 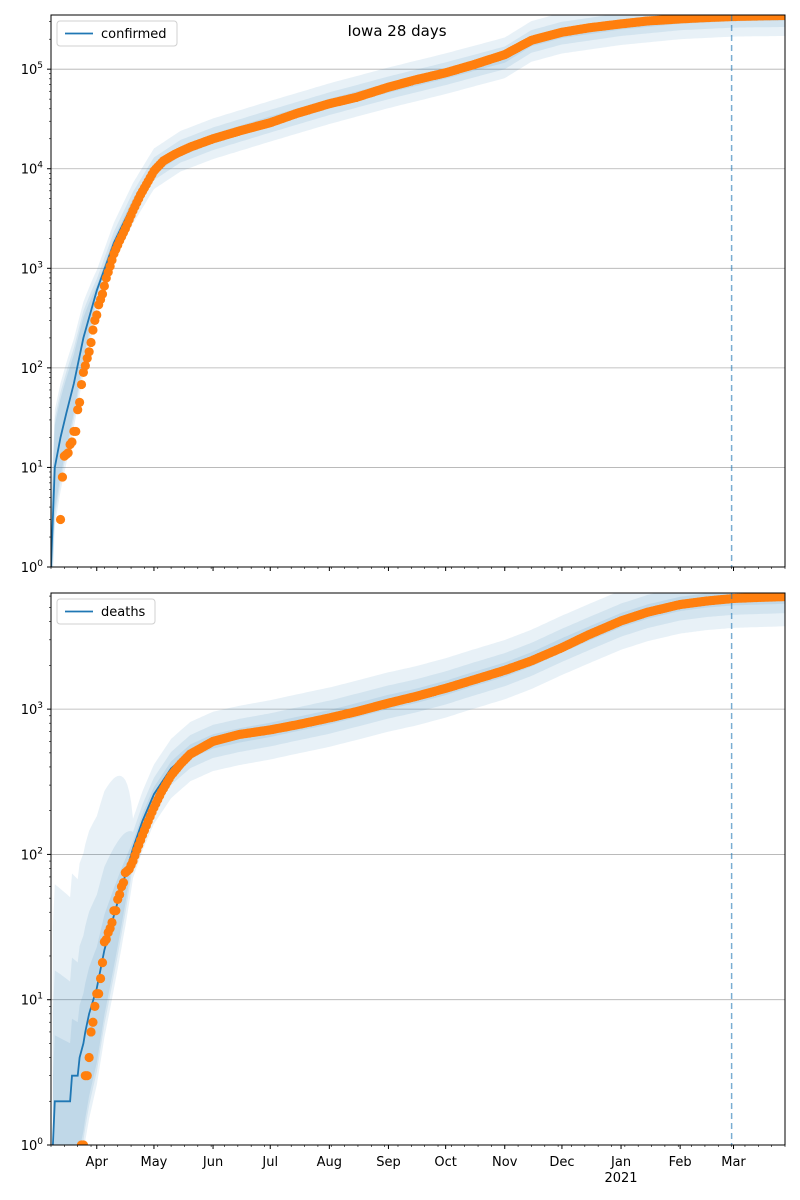 I want to click on y-axis: 100 10¹ 10² 10³ 104 10⁵, so click(x=36, y=298).